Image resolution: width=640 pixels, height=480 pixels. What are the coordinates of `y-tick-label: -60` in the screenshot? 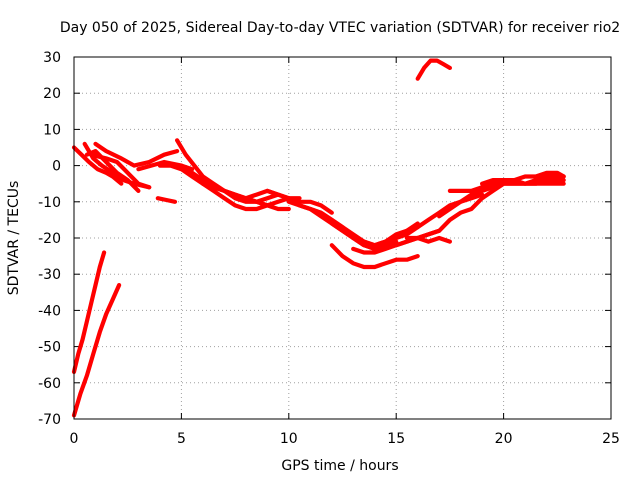 It's located at (49, 384).